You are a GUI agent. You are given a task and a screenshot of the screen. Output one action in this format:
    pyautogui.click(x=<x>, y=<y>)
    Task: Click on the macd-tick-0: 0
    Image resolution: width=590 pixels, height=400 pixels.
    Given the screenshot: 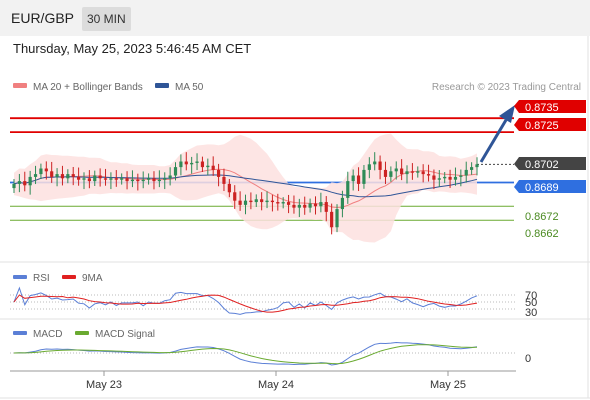 What is the action you would take?
    pyautogui.click(x=528, y=359)
    